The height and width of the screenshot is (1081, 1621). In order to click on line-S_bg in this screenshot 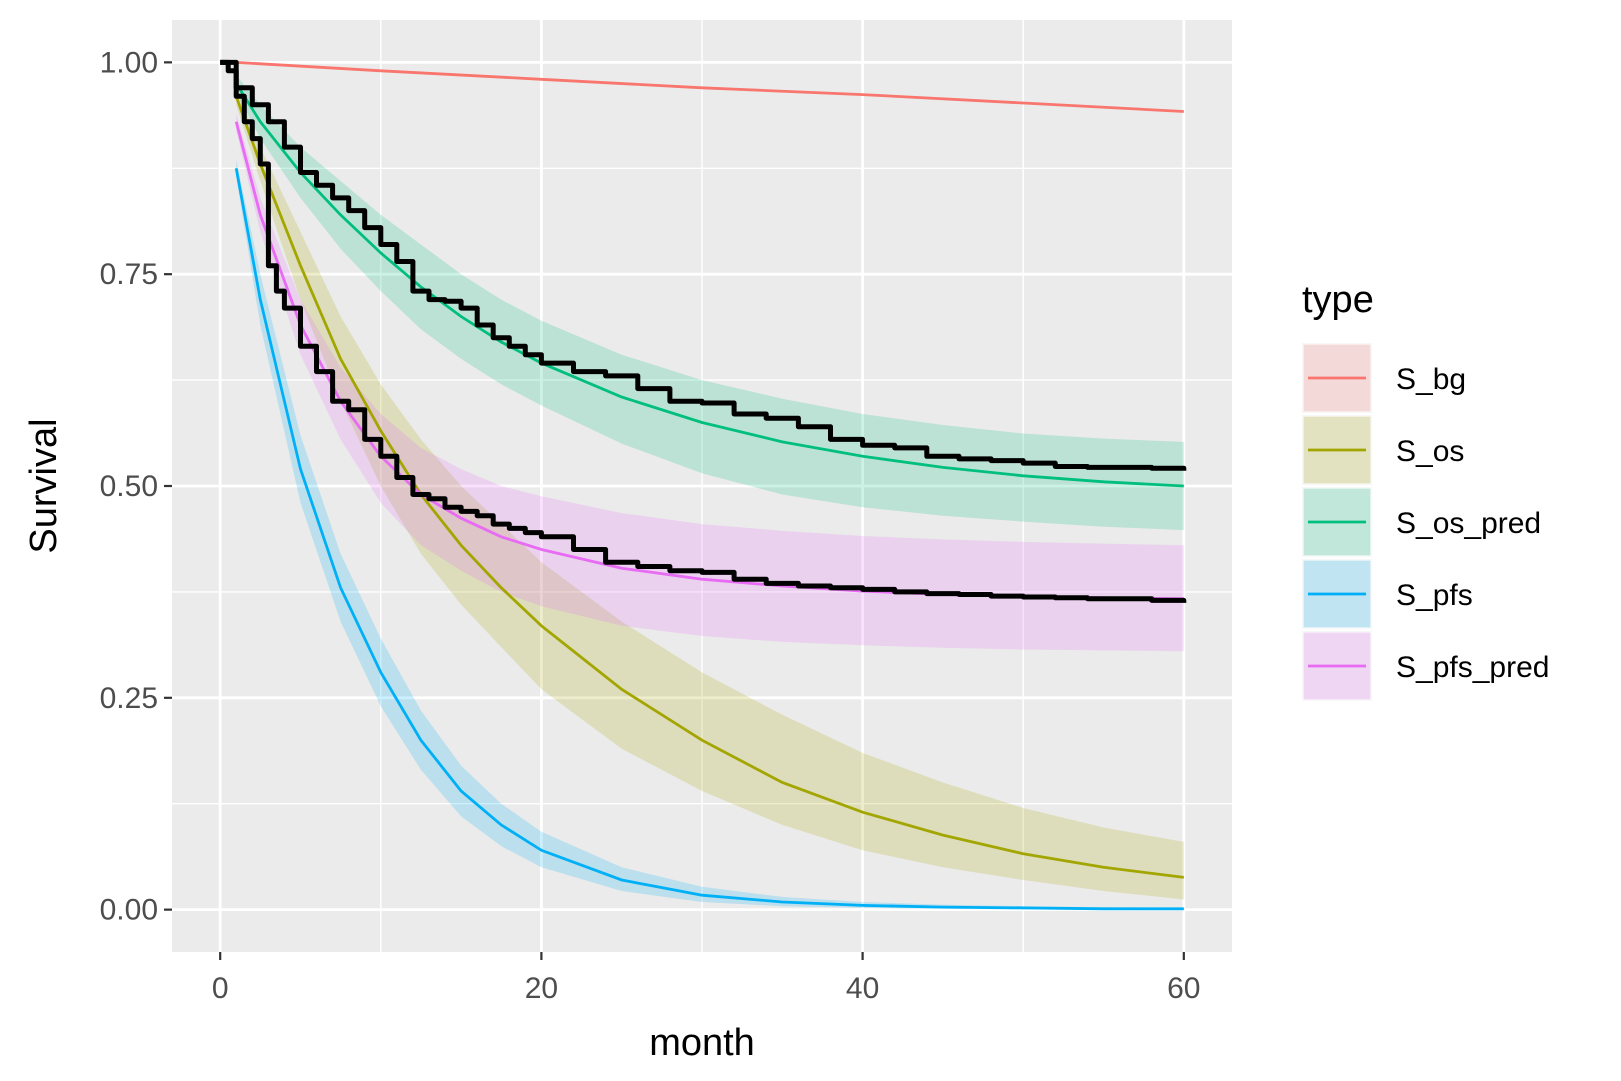, I will do `click(710, 87)`.